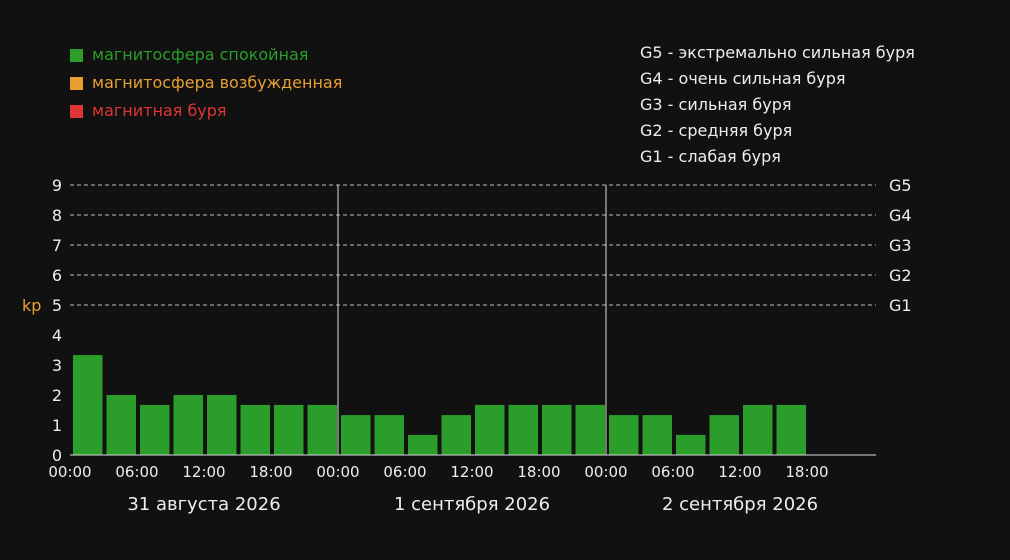 This screenshot has width=1010, height=560. Describe the element at coordinates (57, 305) in the screenshot. I see `y-tick-label: 5` at that location.